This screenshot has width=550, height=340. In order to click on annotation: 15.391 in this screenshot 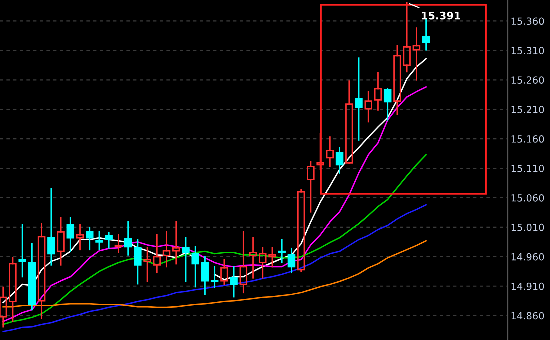, I will do `click(441, 16)`.